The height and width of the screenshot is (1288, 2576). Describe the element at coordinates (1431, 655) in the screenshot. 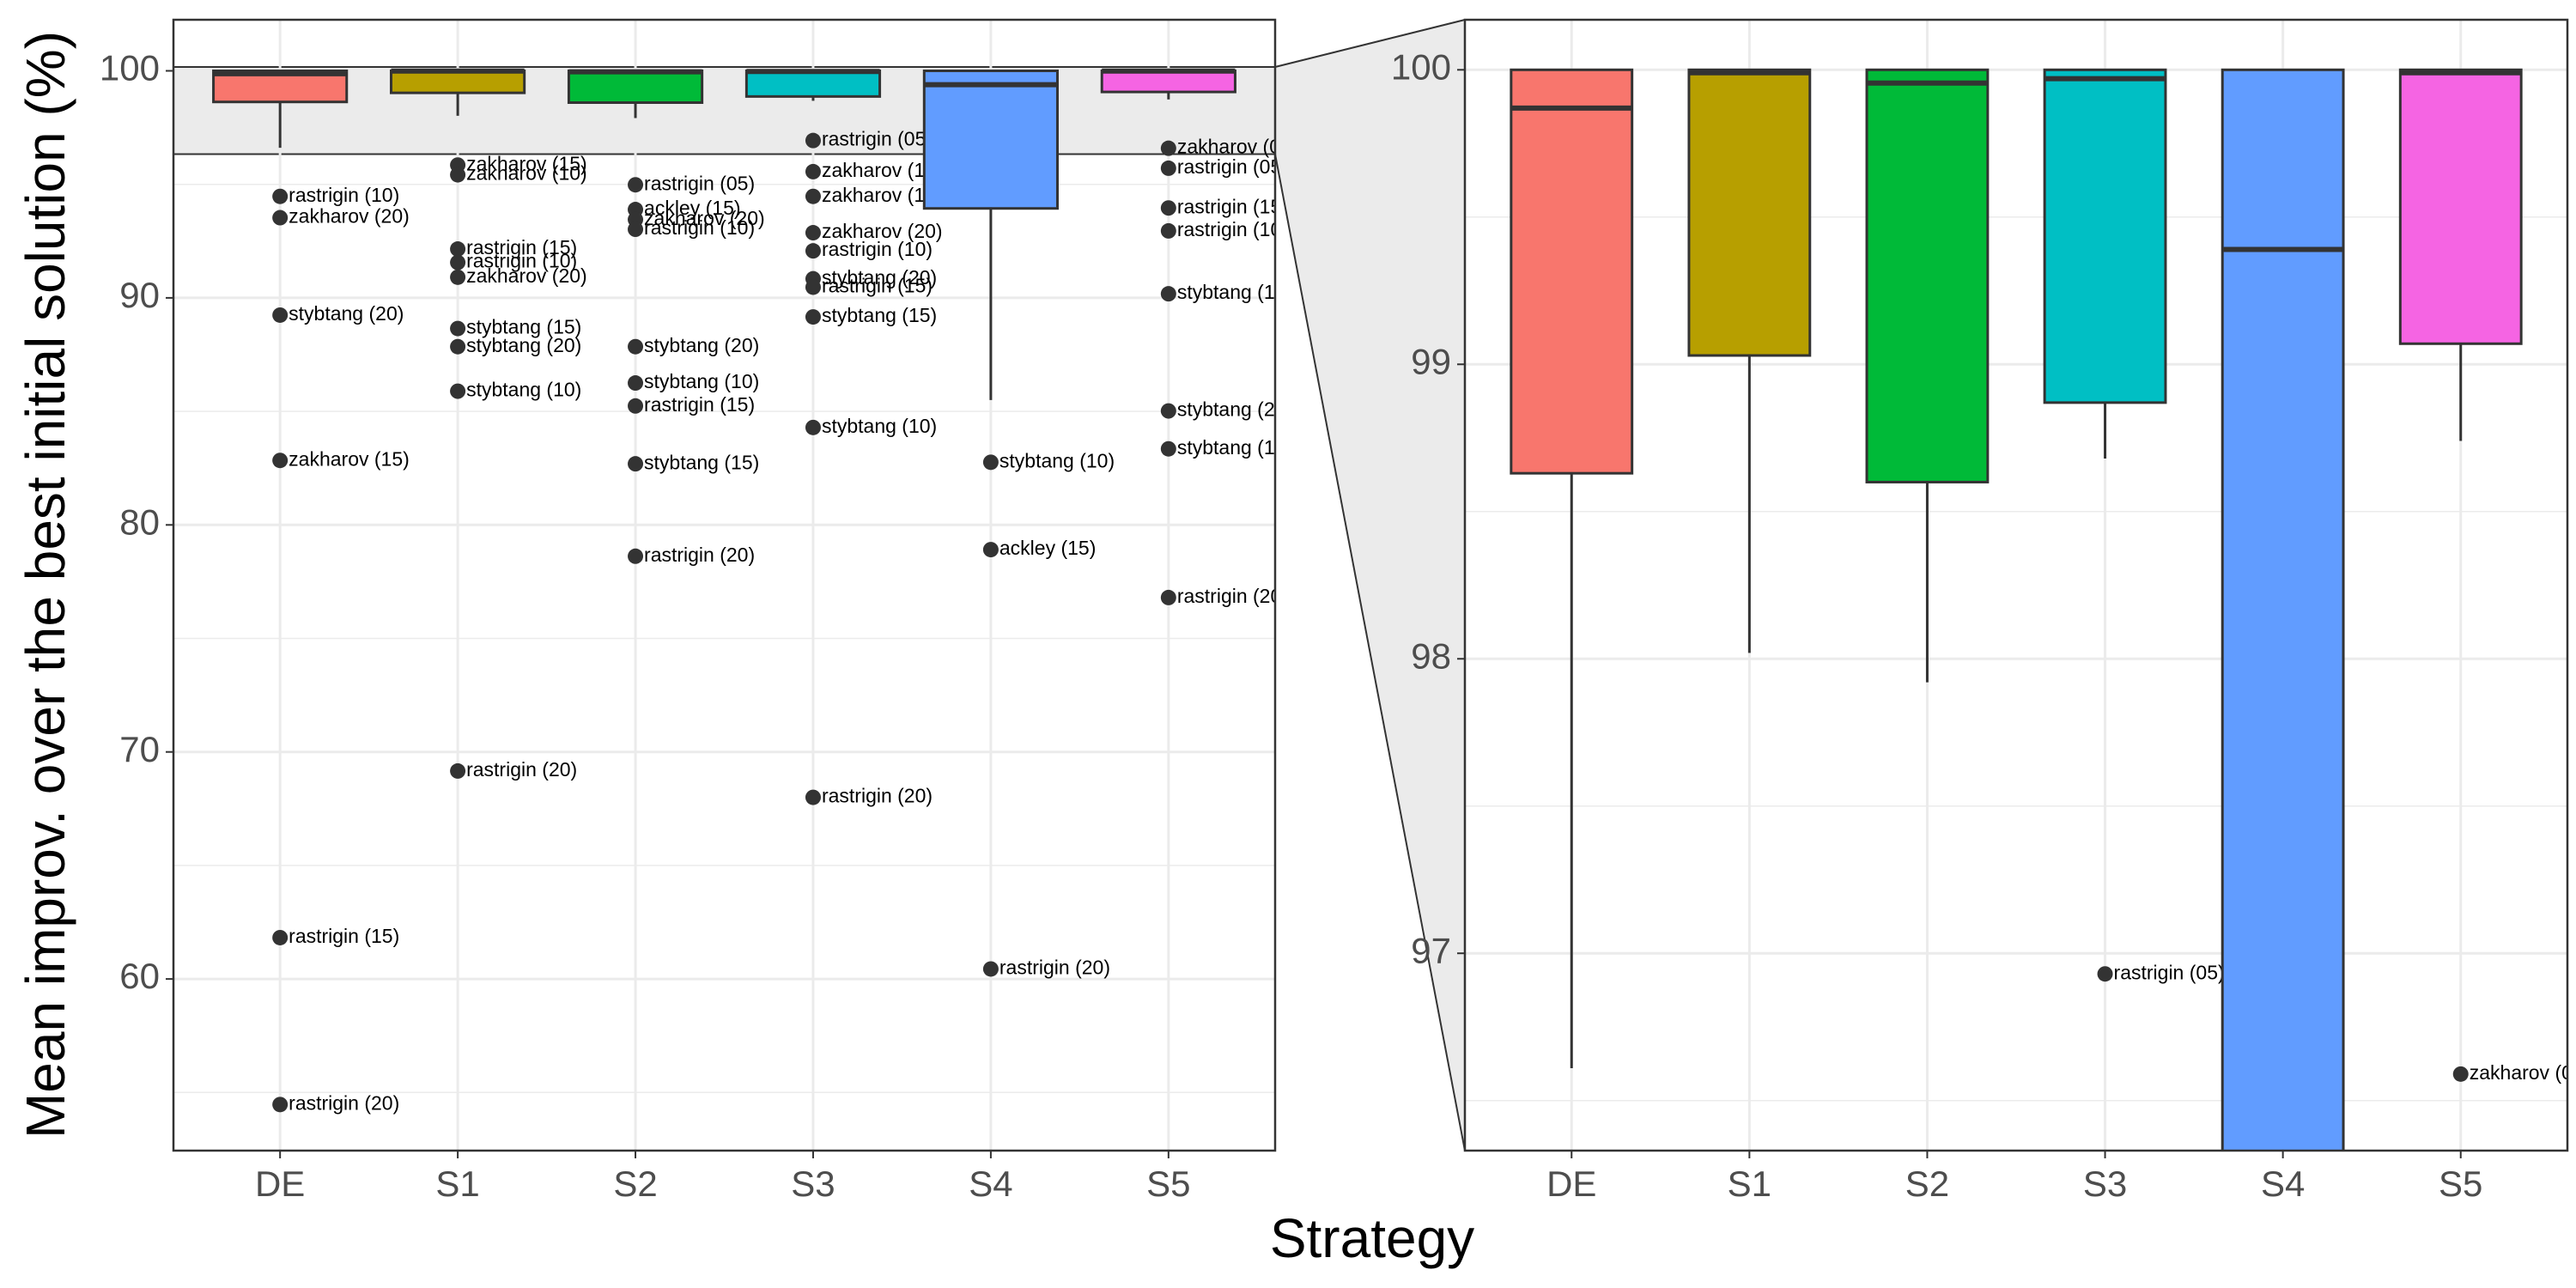

I see `y-tick-label: 98` at that location.